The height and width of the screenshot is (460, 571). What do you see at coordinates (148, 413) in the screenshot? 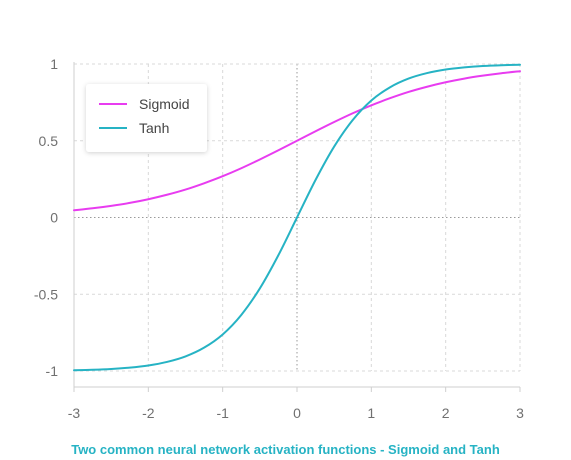
I see `x-tick-label: -2` at bounding box center [148, 413].